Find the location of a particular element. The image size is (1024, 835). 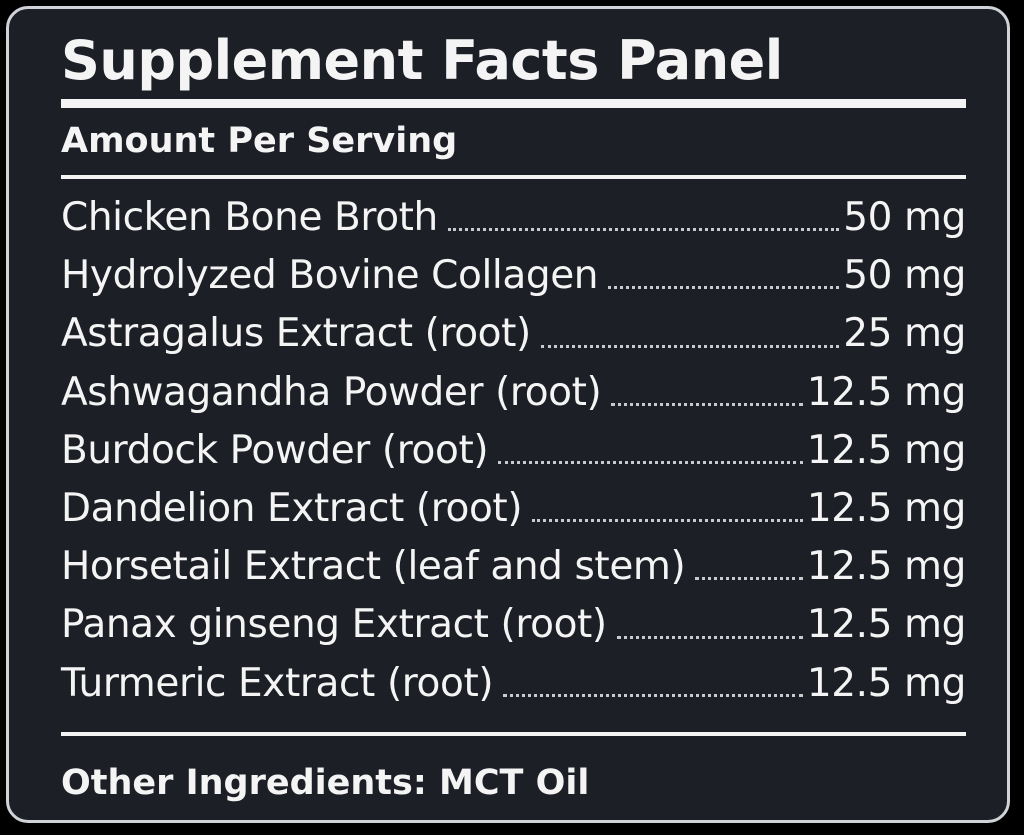

ingredient-name: Dandelion Extract (root) is located at coordinates (292, 508).